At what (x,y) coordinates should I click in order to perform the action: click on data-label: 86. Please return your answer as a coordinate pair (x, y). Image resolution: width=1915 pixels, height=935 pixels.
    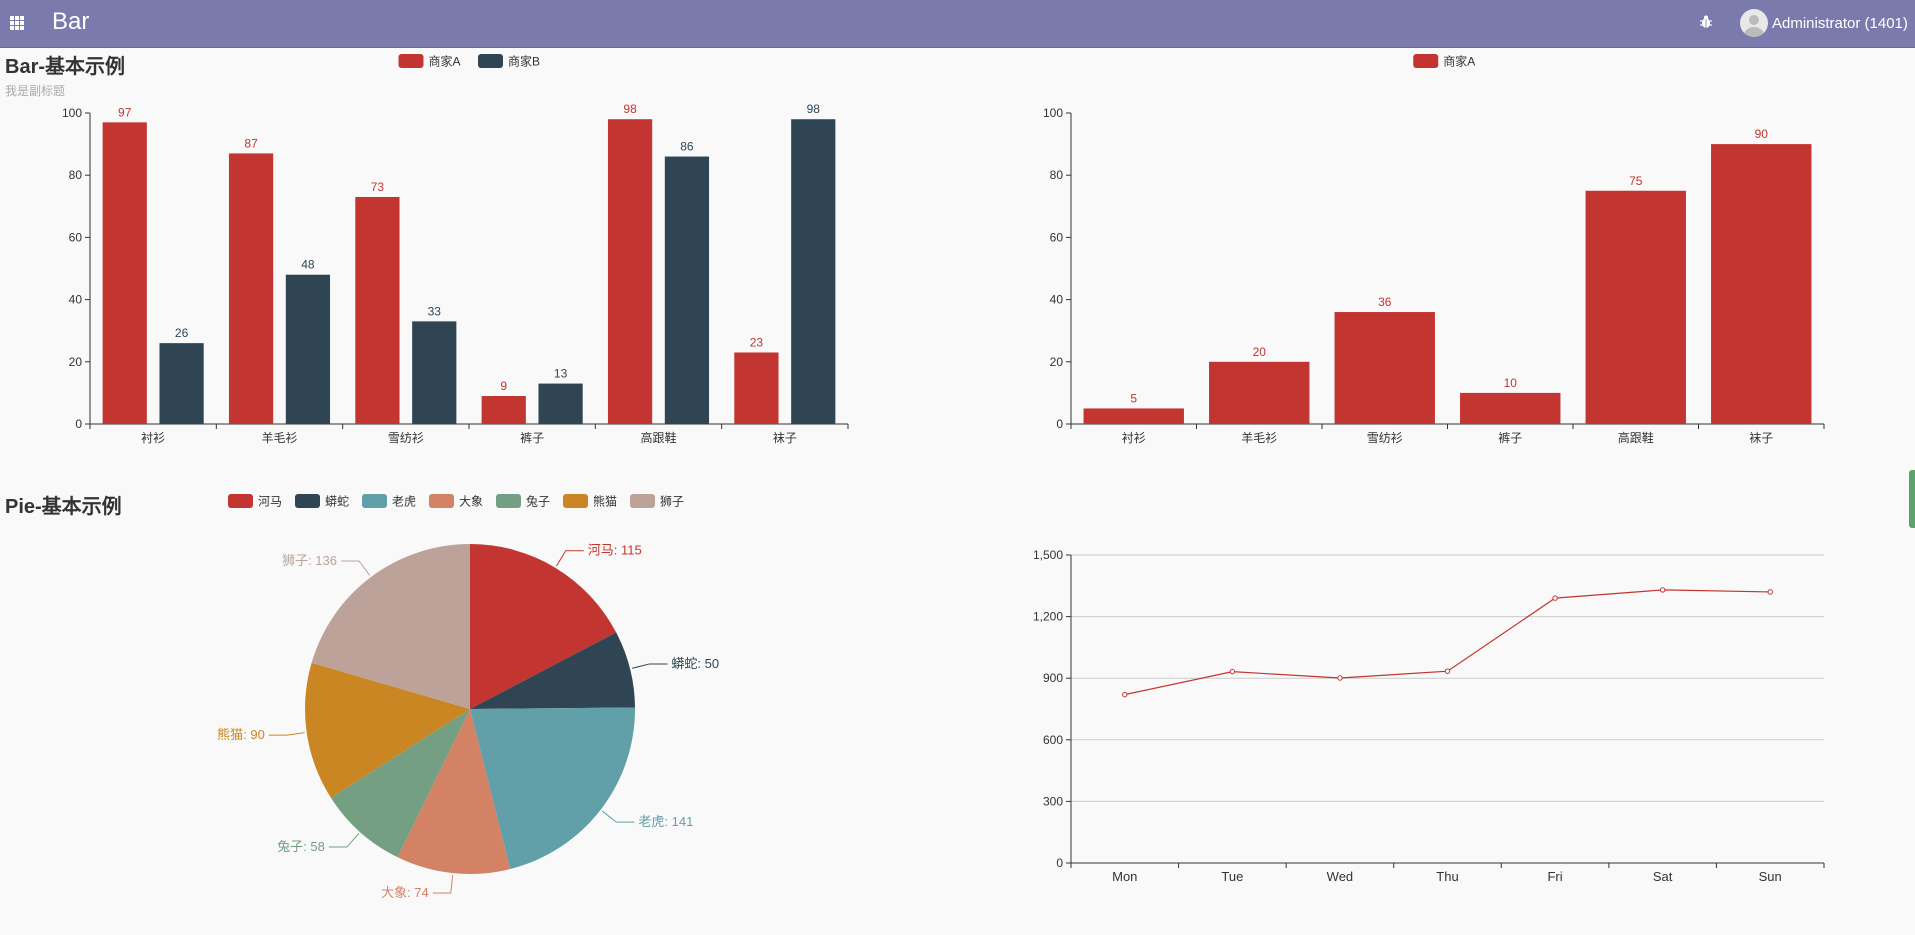
    Looking at the image, I should click on (687, 147).